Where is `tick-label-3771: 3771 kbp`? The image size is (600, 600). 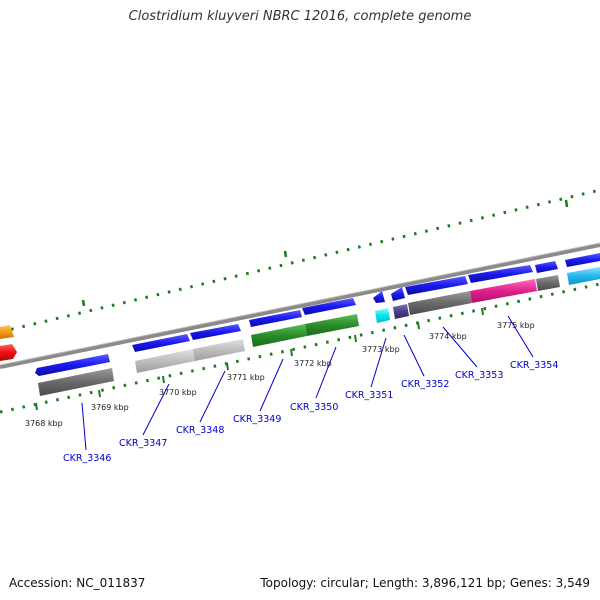 tick-label-3771: 3771 kbp is located at coordinates (246, 377).